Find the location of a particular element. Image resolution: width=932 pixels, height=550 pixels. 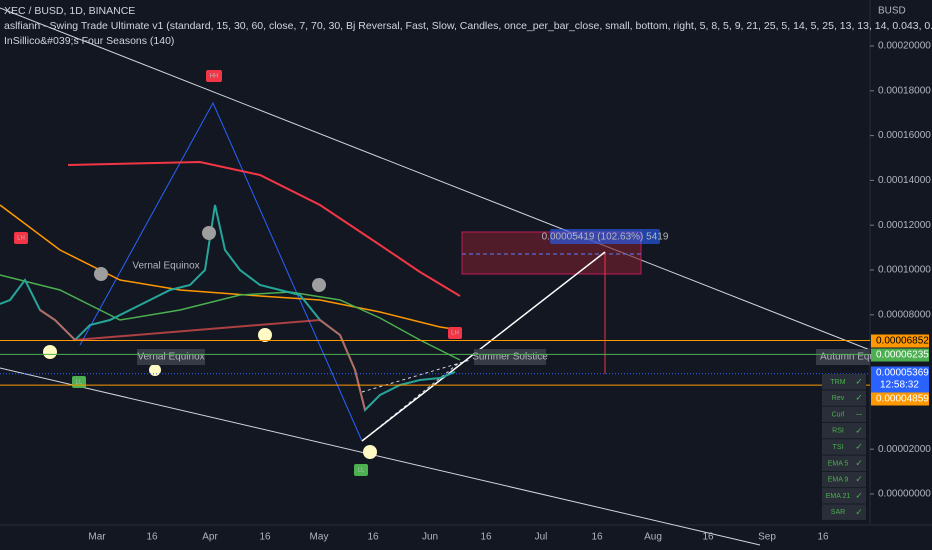

table-label: TSI is located at coordinates (838, 447).